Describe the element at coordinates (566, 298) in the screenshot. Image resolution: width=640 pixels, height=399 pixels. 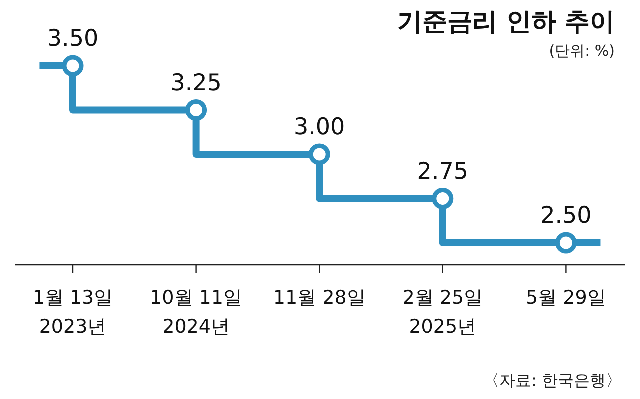
I see `x-tick-label: 5월 29일` at that location.